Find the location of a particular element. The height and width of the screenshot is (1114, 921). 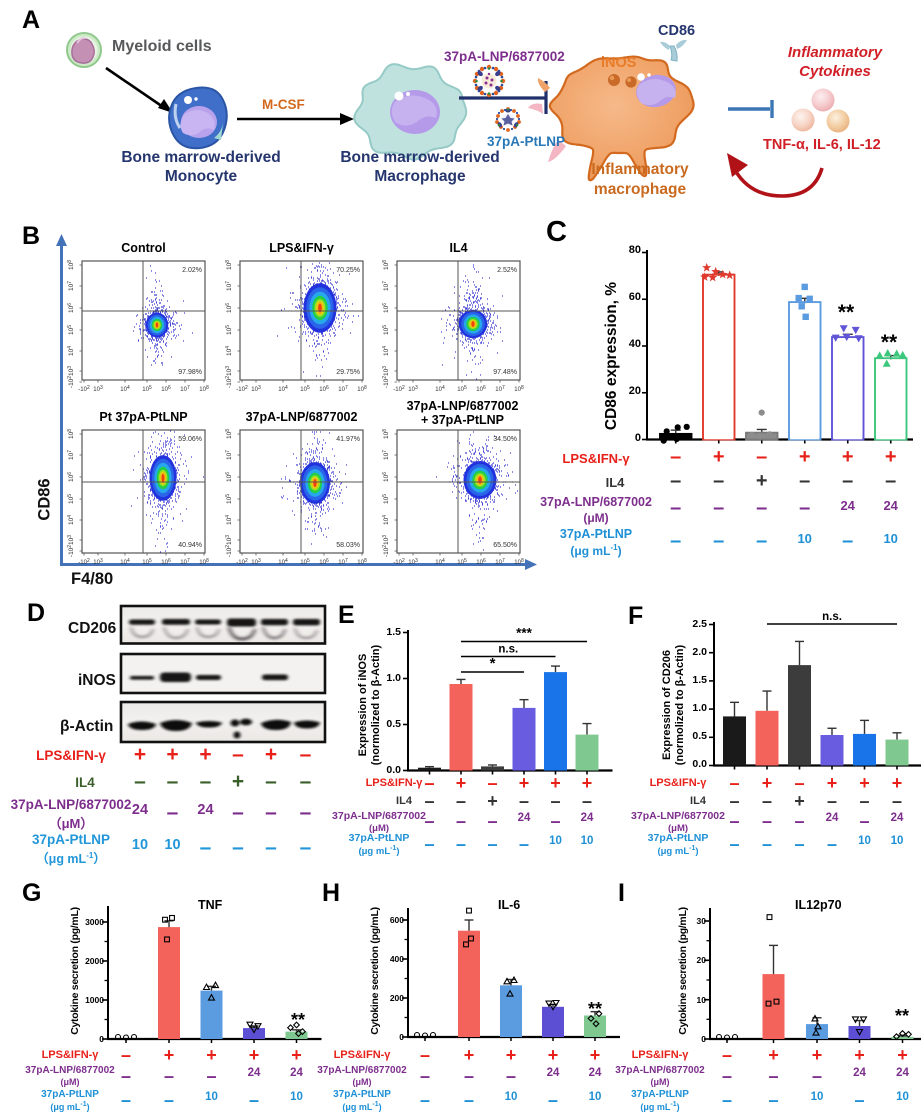

svg-text: 97.98% is located at coordinates (190, 372).